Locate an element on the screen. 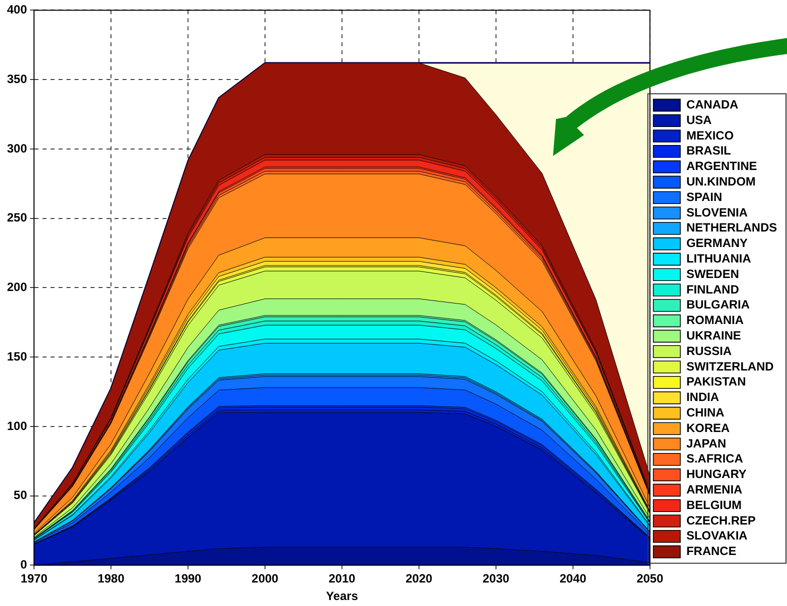  legend-label: FRANCE is located at coordinates (711, 551).